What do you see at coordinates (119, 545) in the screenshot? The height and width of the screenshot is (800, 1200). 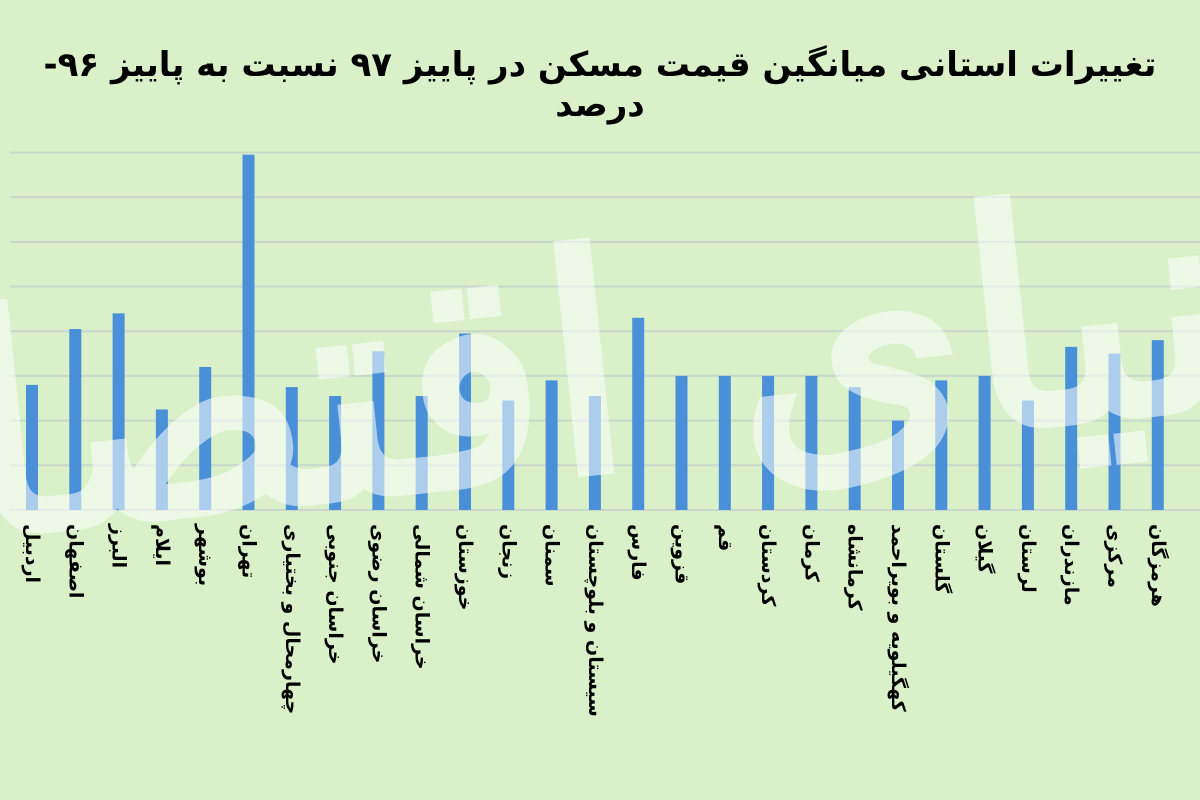 I see `category-label: البرز` at bounding box center [119, 545].